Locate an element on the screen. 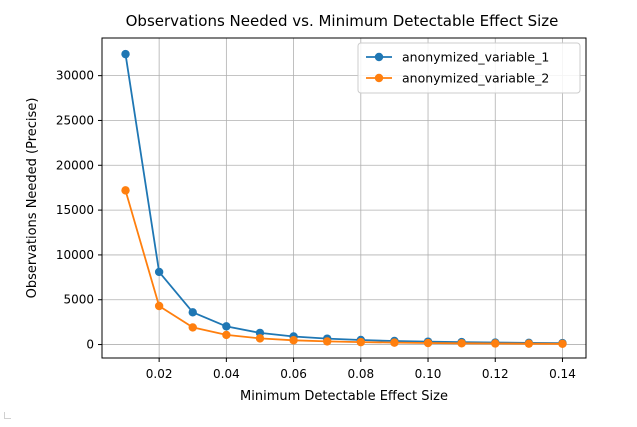  legend-label: anonymized_variable_2 is located at coordinates (475, 78).